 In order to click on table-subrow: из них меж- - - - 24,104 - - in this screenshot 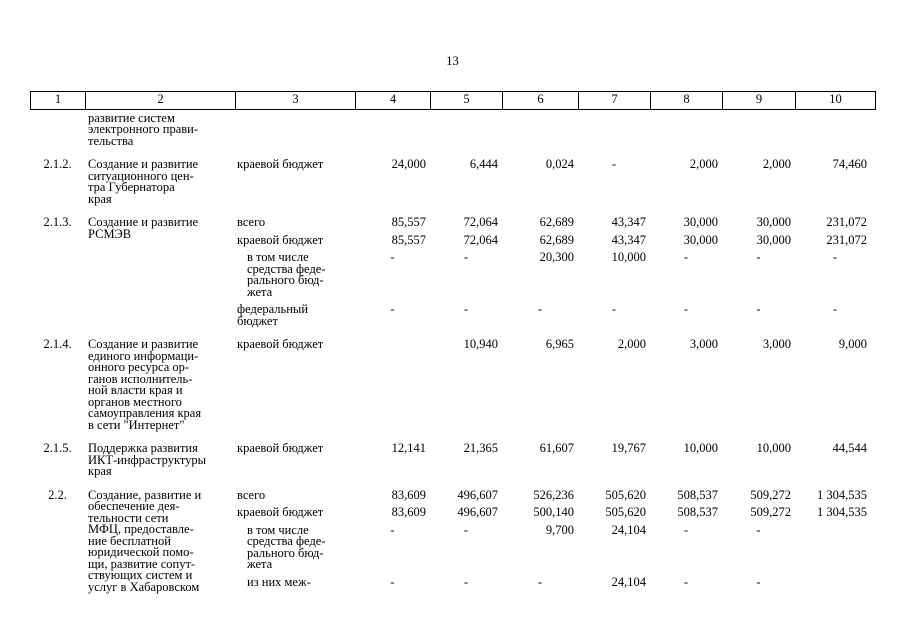, I will do `click(555, 581)`.